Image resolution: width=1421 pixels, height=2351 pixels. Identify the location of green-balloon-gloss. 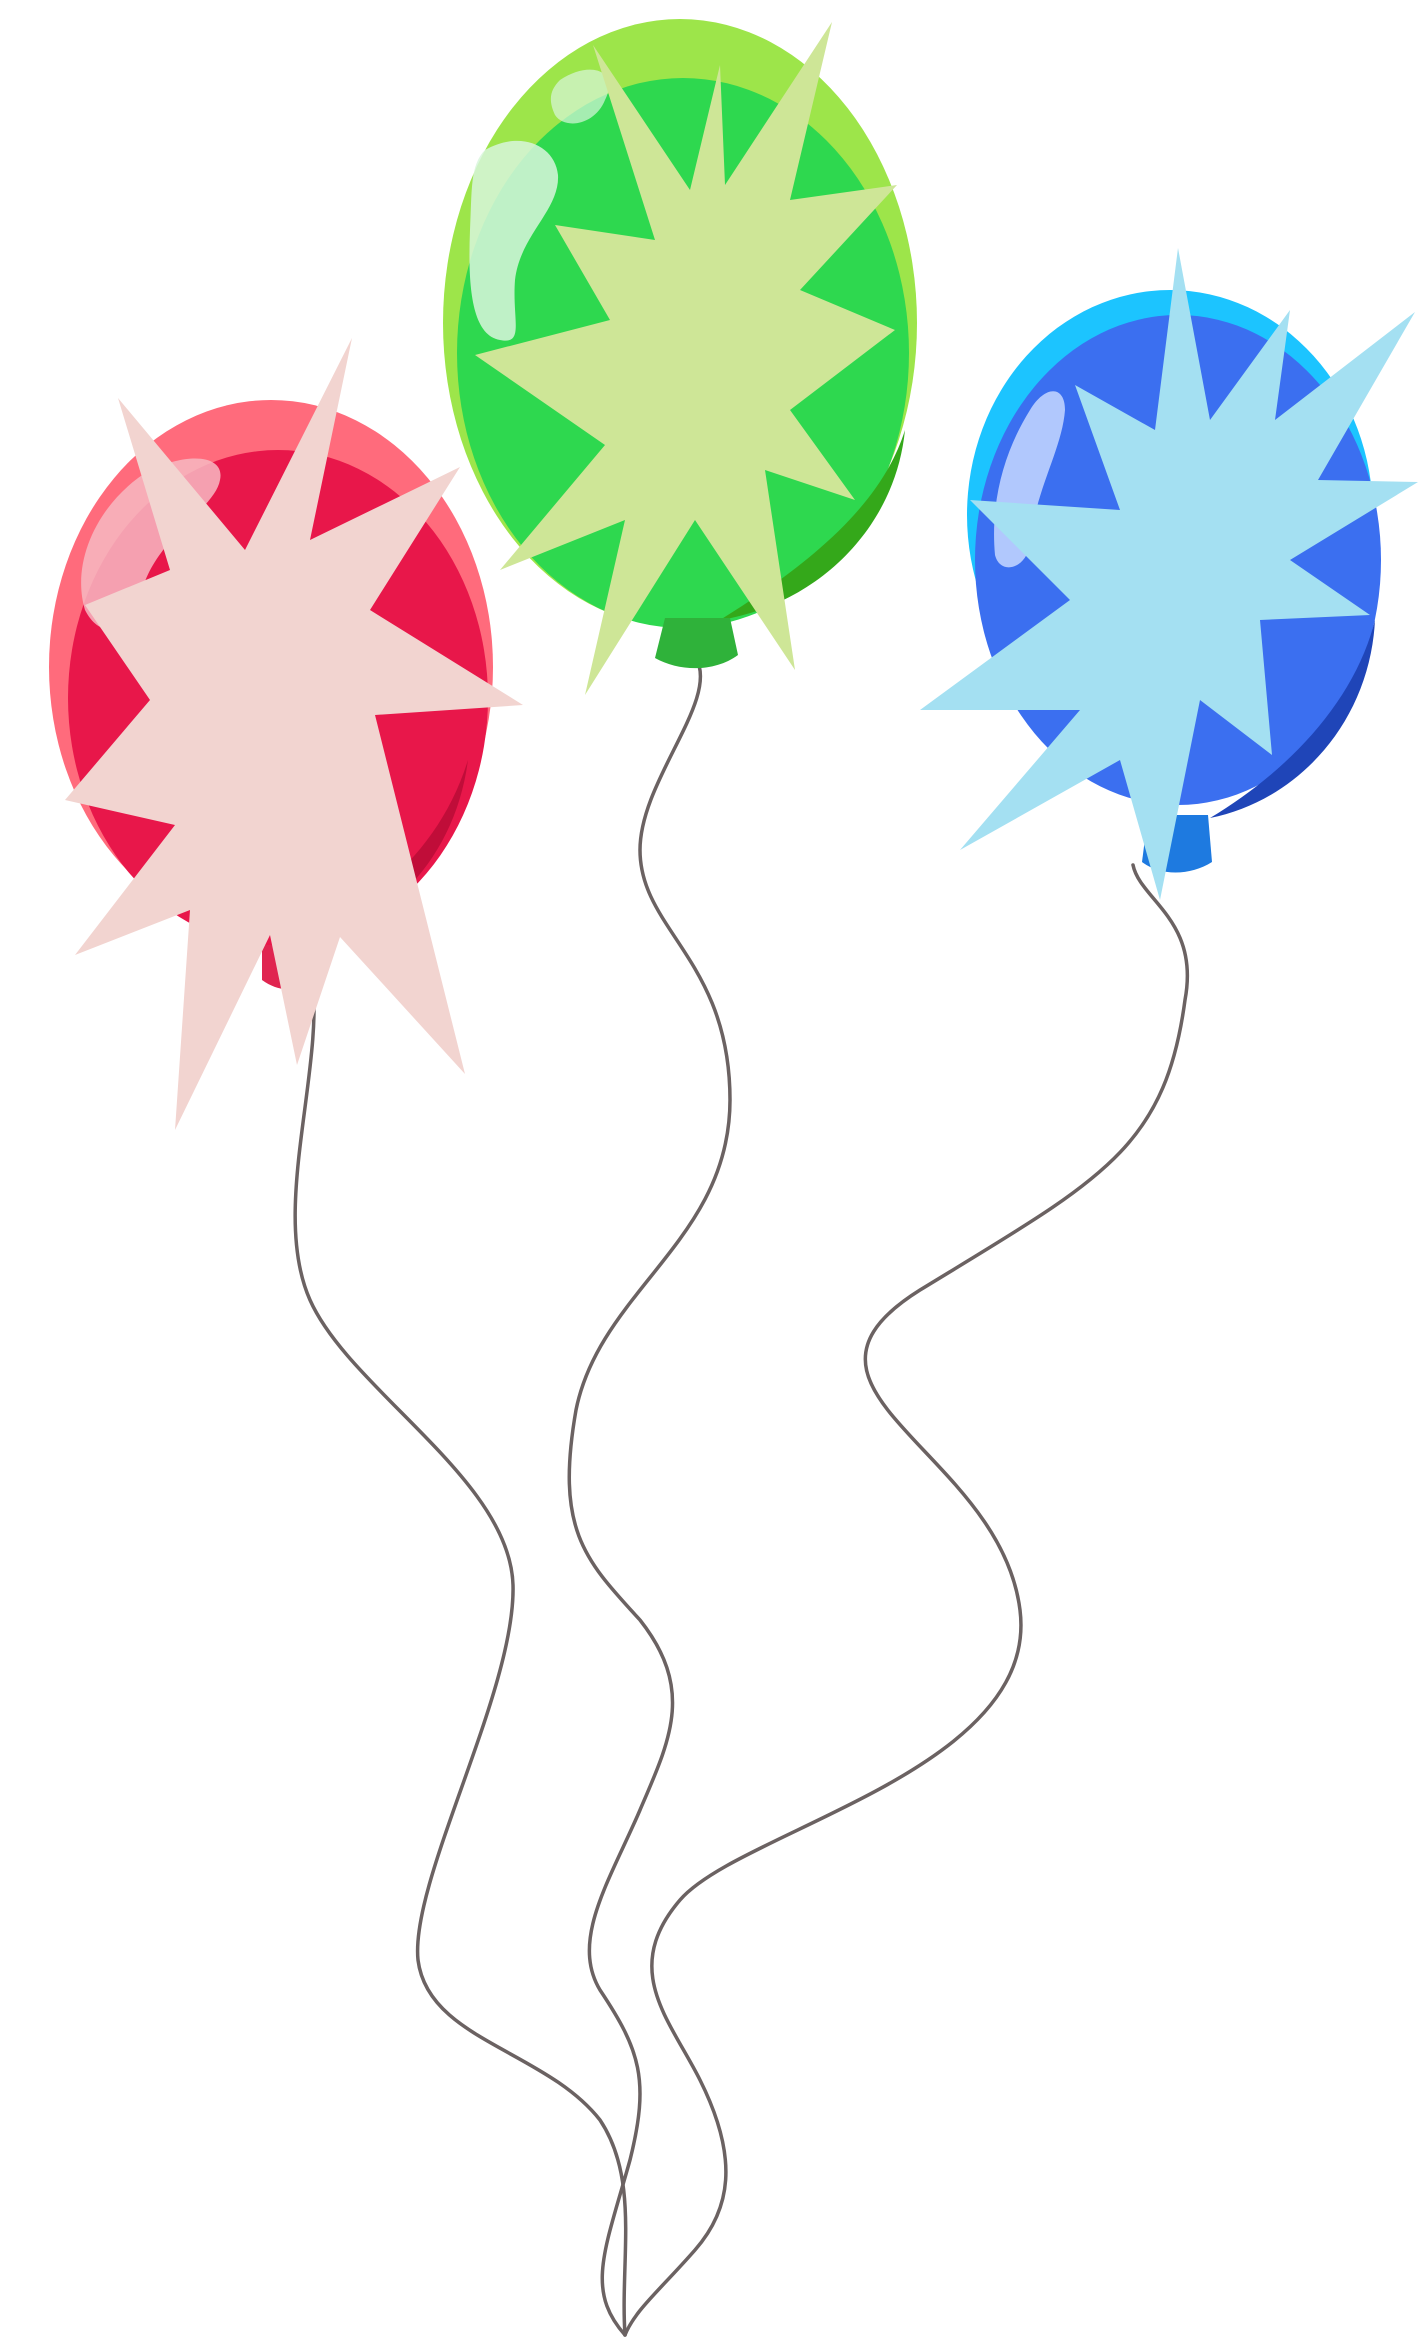
(579, 96).